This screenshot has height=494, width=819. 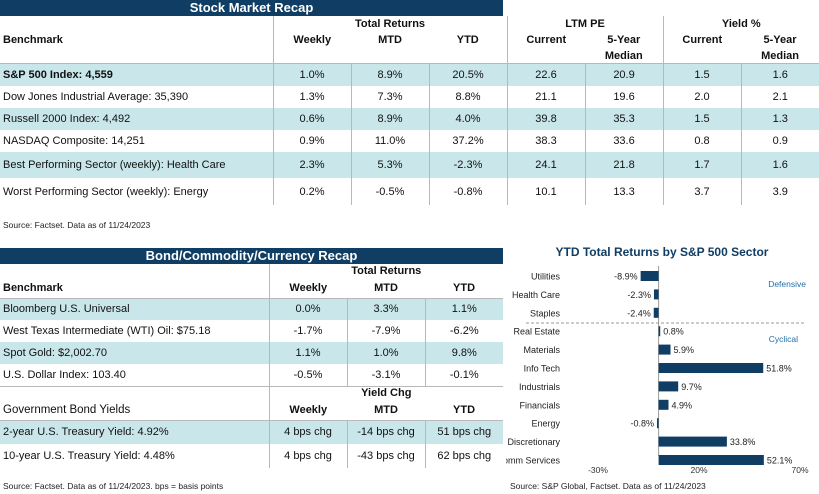 What do you see at coordinates (673, 332) in the screenshot?
I see `value-label: 0.8%` at bounding box center [673, 332].